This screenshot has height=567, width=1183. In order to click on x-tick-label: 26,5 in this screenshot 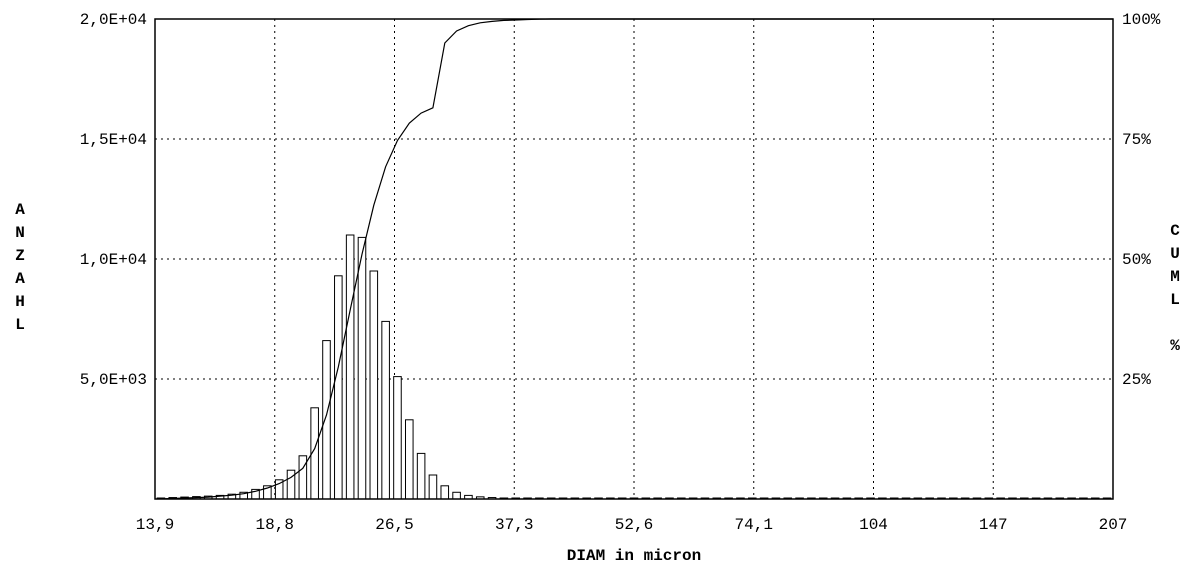, I will do `click(394, 525)`.